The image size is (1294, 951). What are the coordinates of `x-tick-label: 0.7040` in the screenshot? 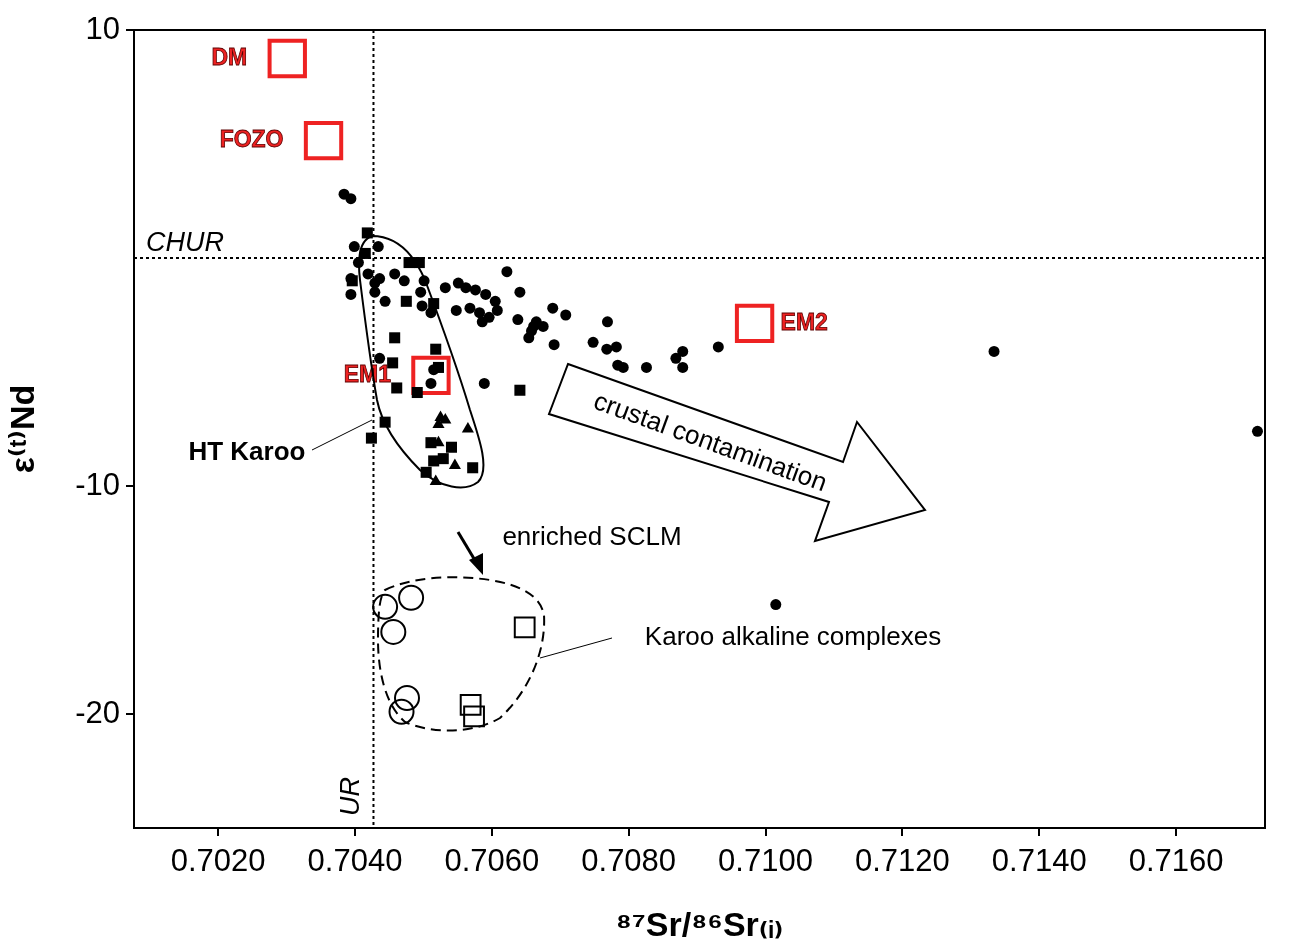 It's located at (355, 861).